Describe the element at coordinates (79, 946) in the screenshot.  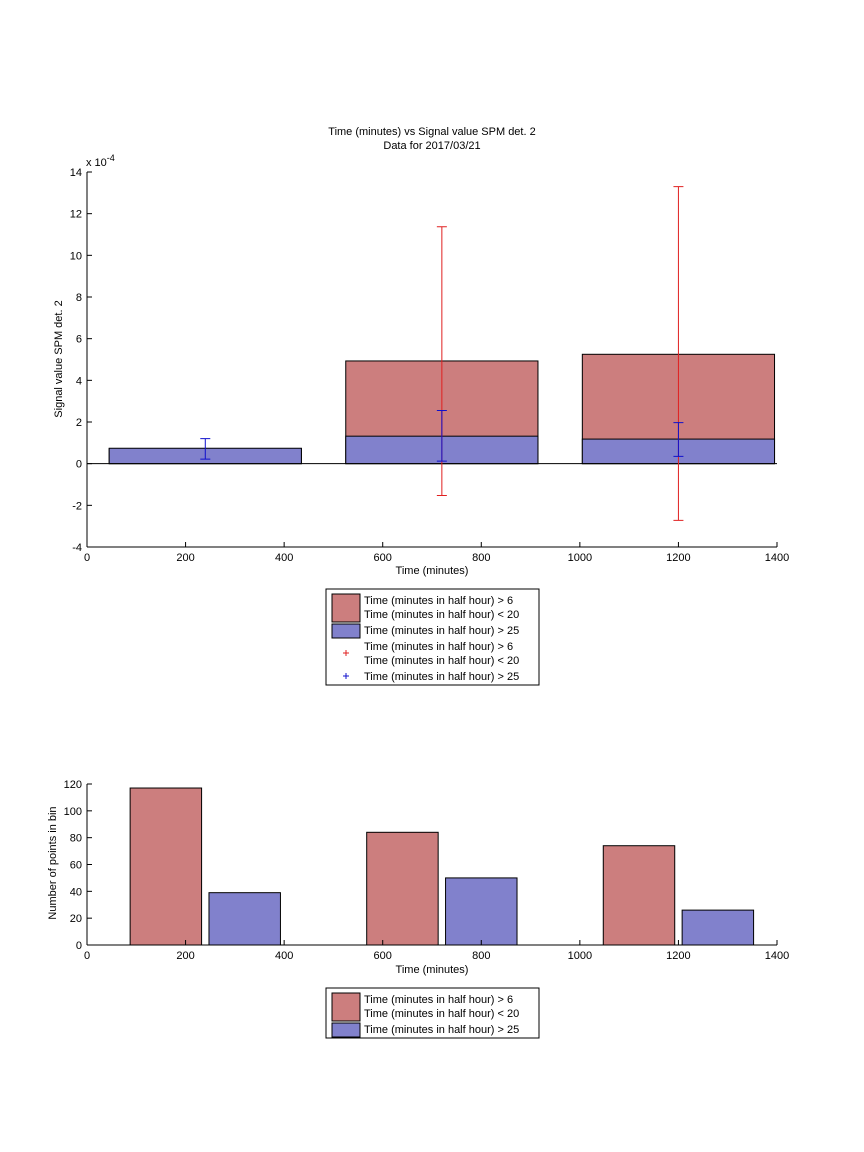
I see `chart2-y-tick-label: 0` at that location.